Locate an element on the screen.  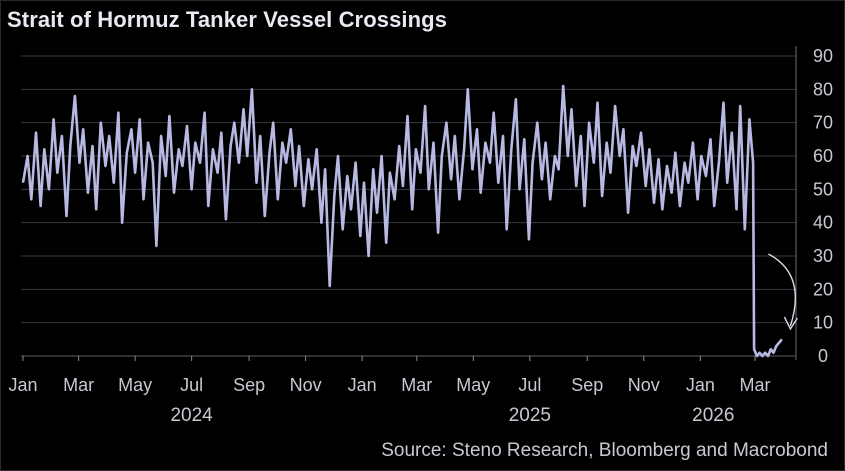
annotation-arrow is located at coordinates (782, 290).